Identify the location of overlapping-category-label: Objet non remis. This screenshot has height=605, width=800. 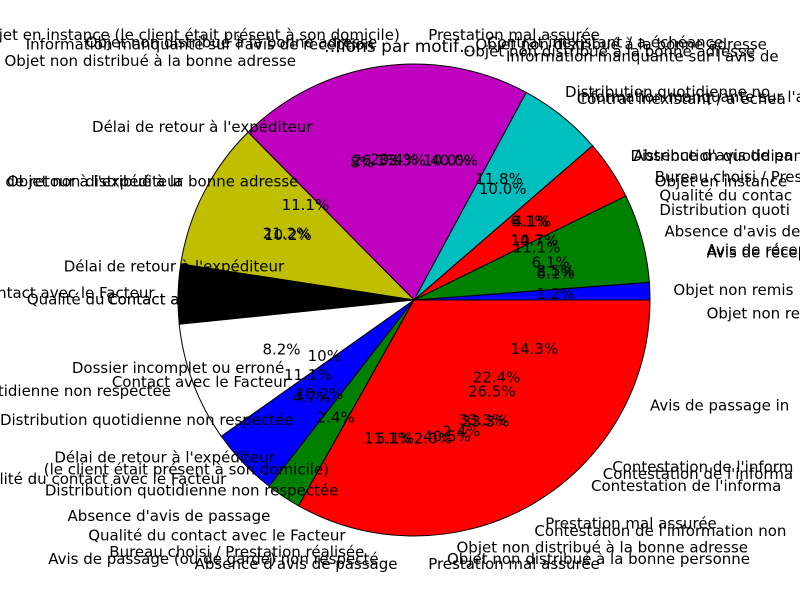
(753, 314).